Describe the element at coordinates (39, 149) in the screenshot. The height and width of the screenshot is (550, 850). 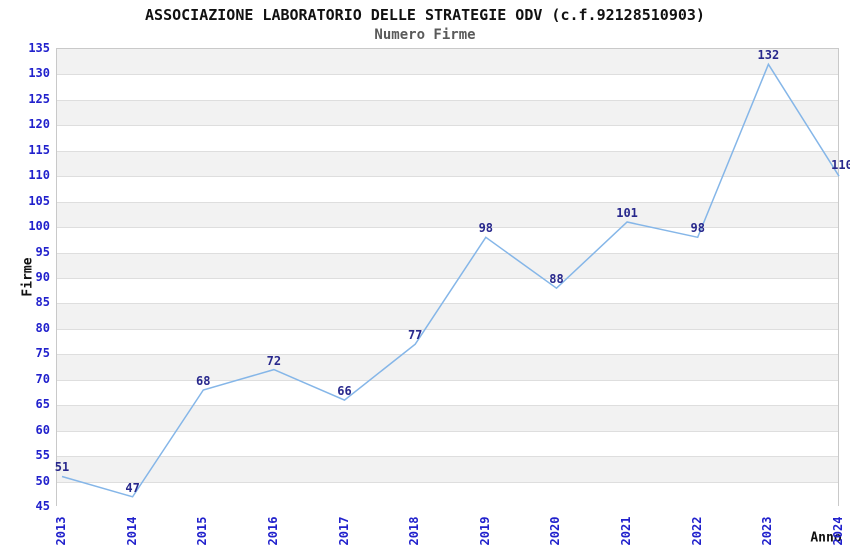
I see `y-tick-label: 115` at that location.